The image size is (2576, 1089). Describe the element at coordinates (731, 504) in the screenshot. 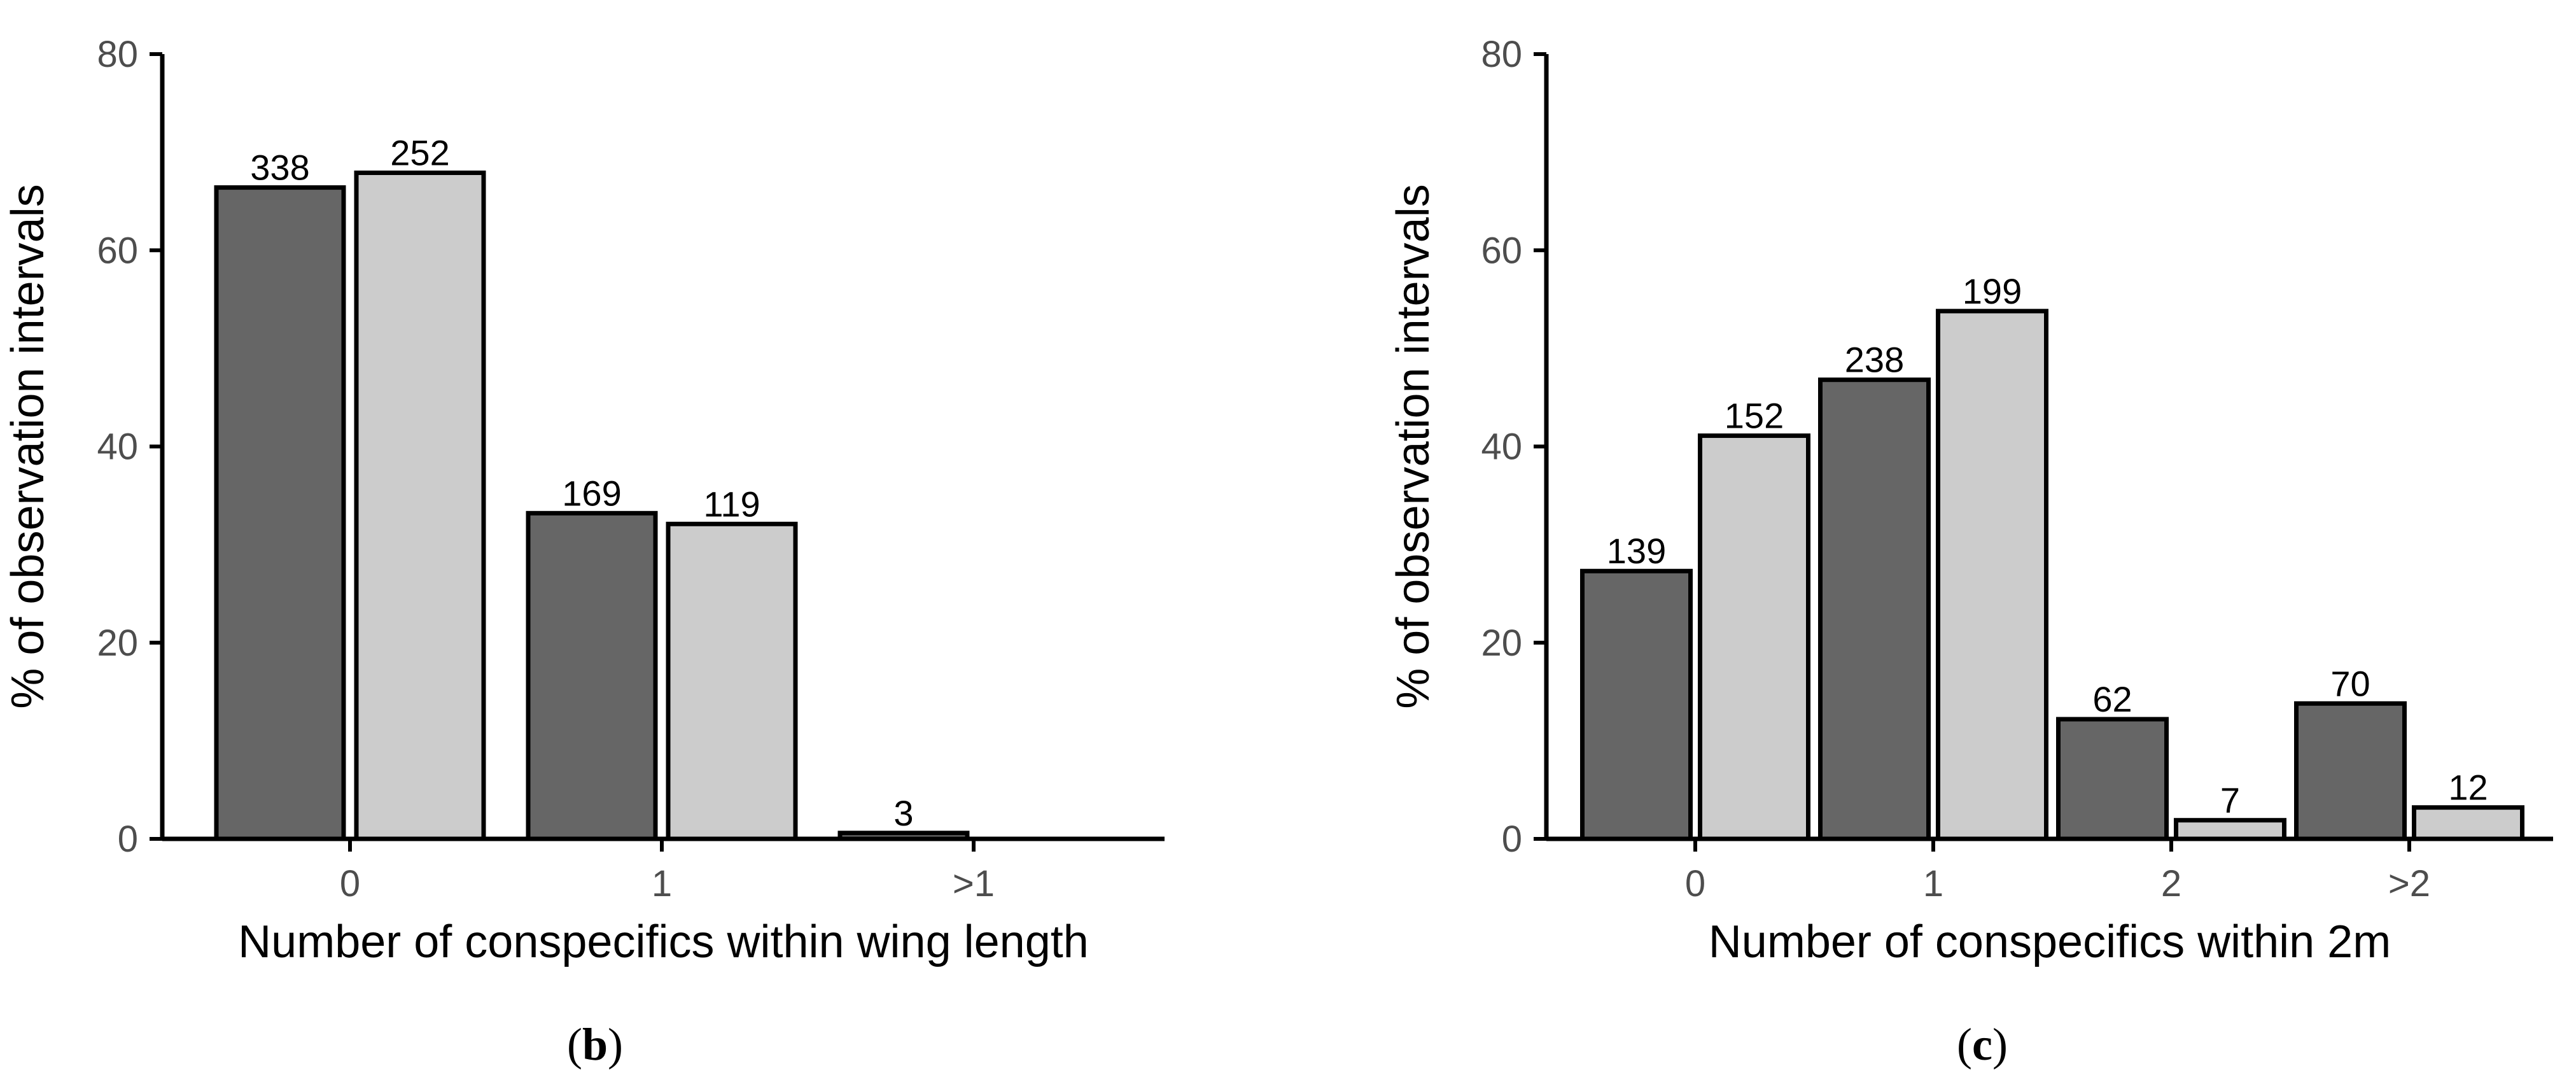

I see `data-label: 119` at that location.